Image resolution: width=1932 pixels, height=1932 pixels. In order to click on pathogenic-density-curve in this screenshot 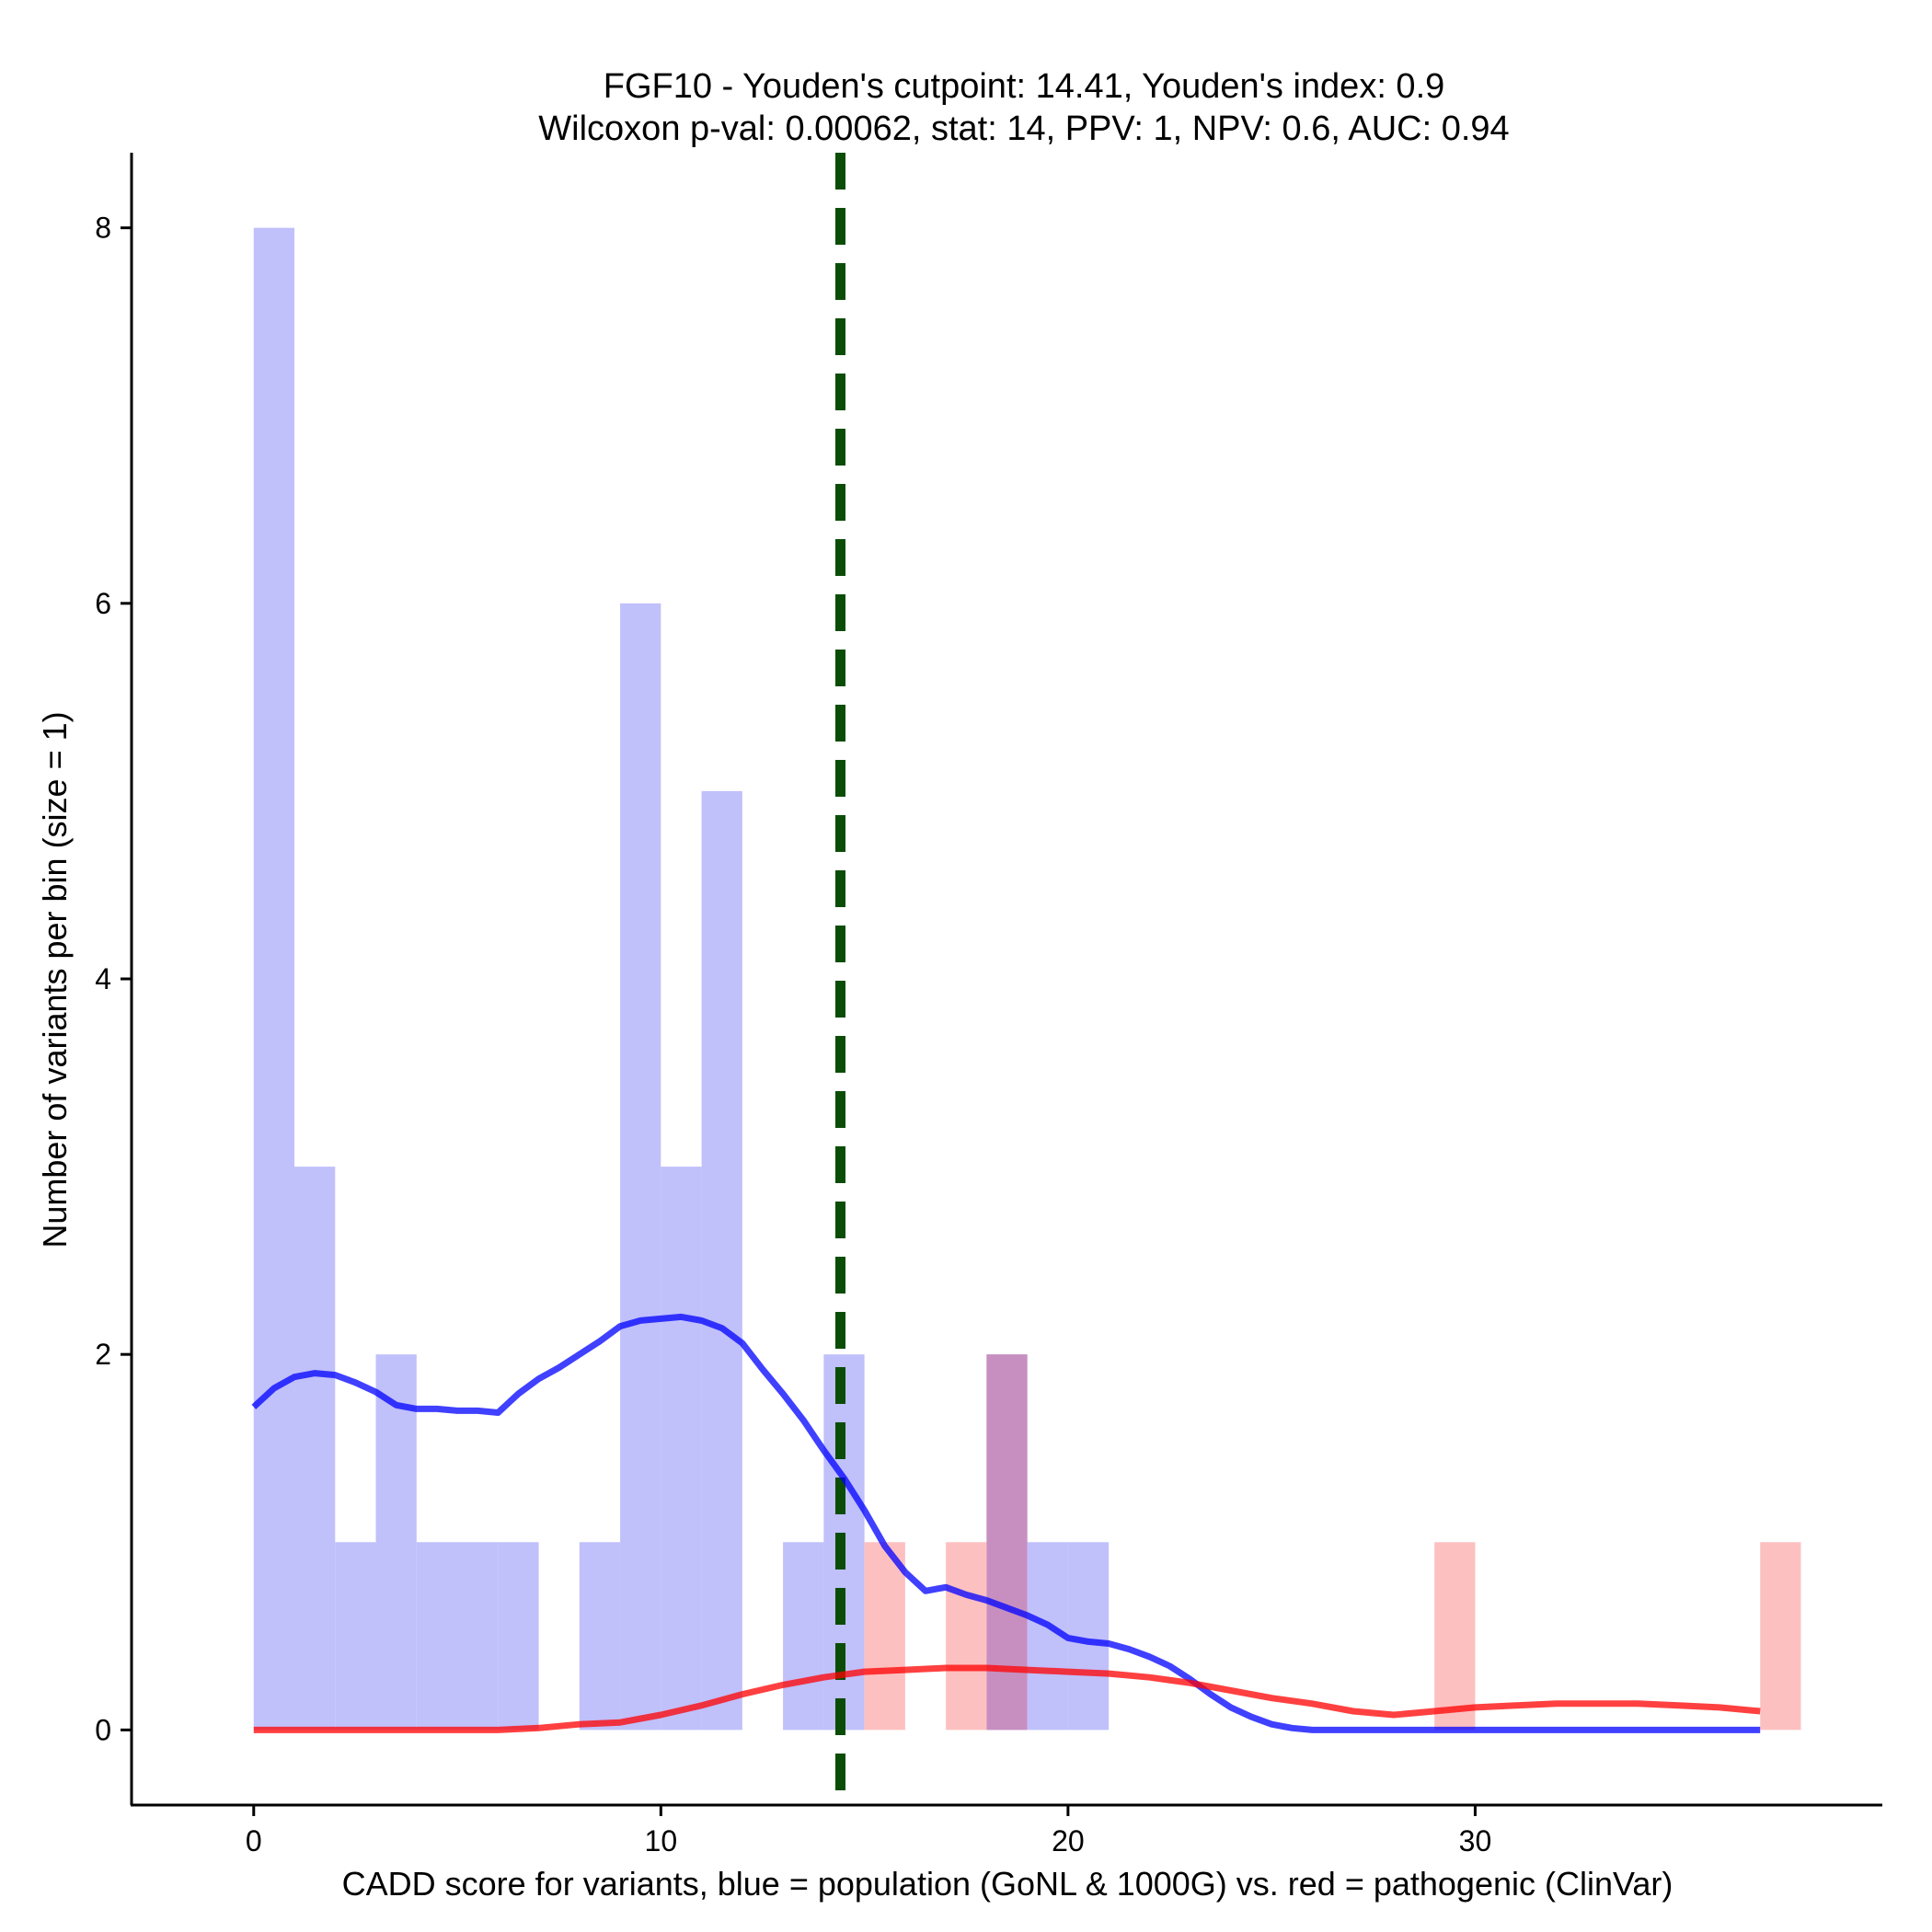, I will do `click(1007, 1698)`.